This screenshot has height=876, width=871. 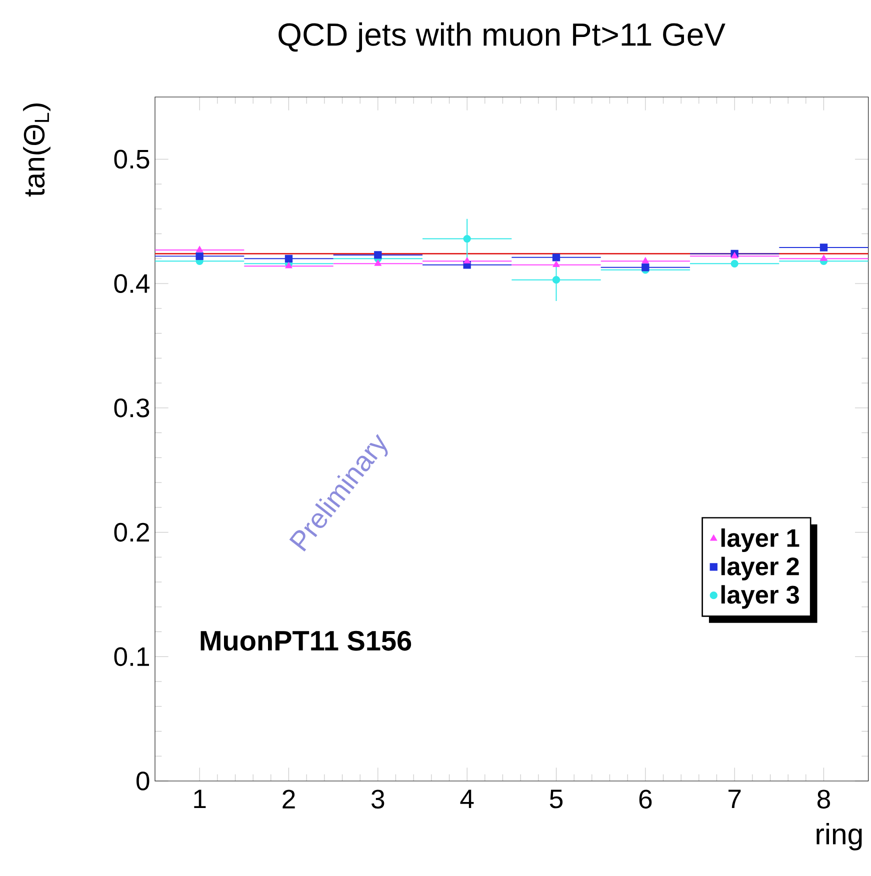 What do you see at coordinates (760, 568) in the screenshot?
I see `legend-label: layer 2` at bounding box center [760, 568].